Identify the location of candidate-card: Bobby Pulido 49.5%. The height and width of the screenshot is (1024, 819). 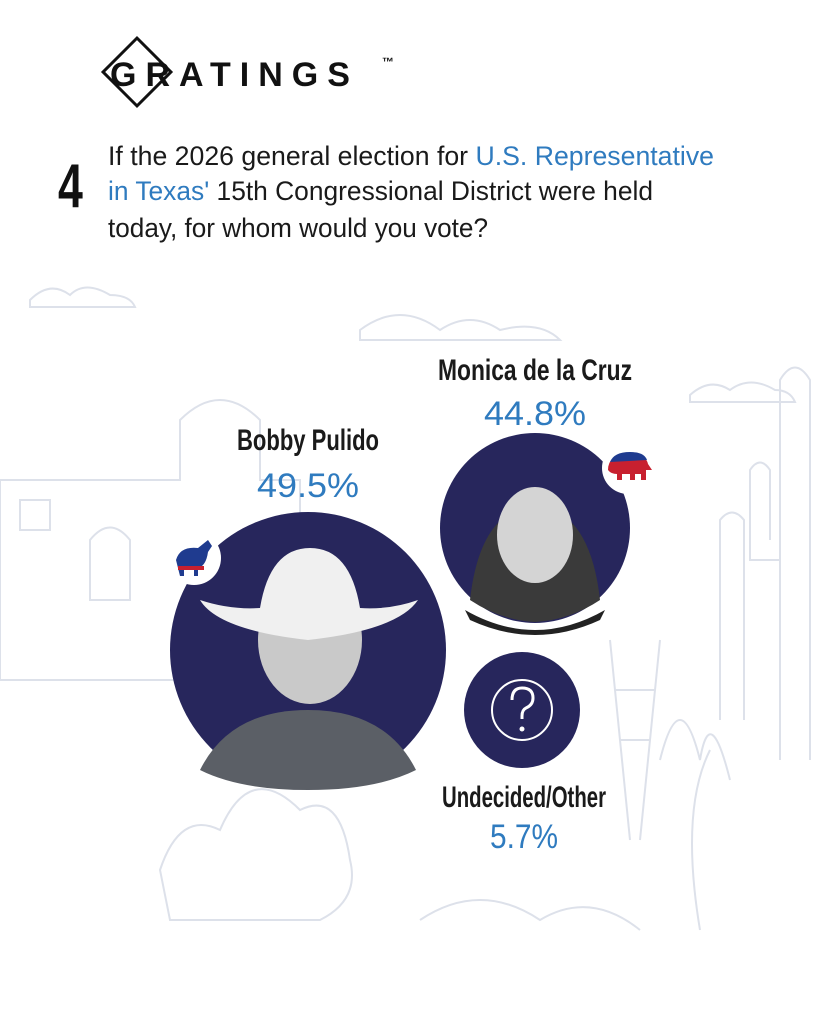
(306, 607).